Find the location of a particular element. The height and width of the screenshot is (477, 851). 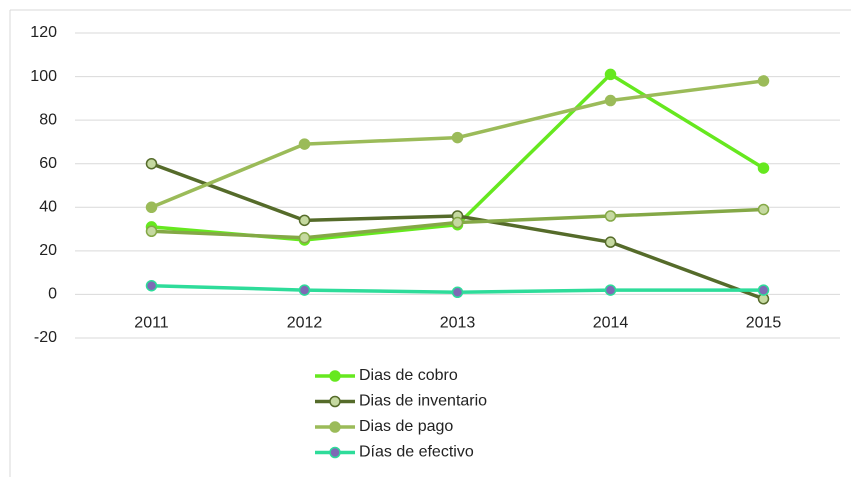

y-tick-label: 0 is located at coordinates (52, 294).